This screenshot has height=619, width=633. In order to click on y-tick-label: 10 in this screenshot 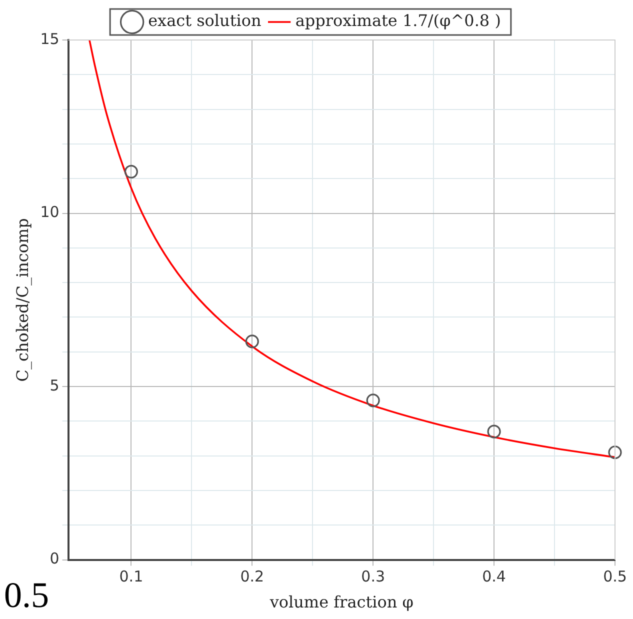, I will do `click(50, 212)`.